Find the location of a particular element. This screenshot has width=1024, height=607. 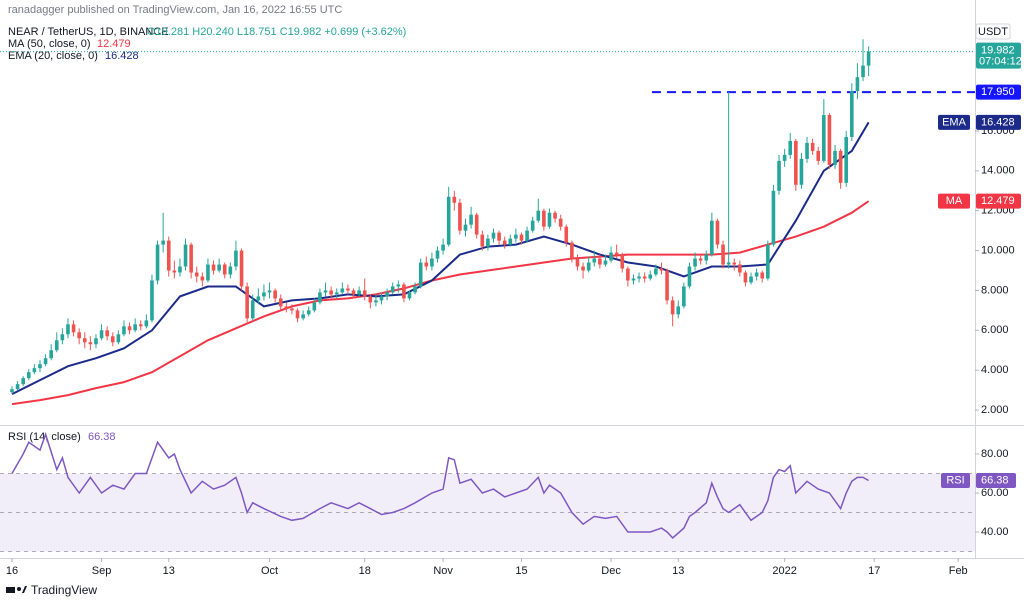

x-tick-label: 17 is located at coordinates (874, 571).